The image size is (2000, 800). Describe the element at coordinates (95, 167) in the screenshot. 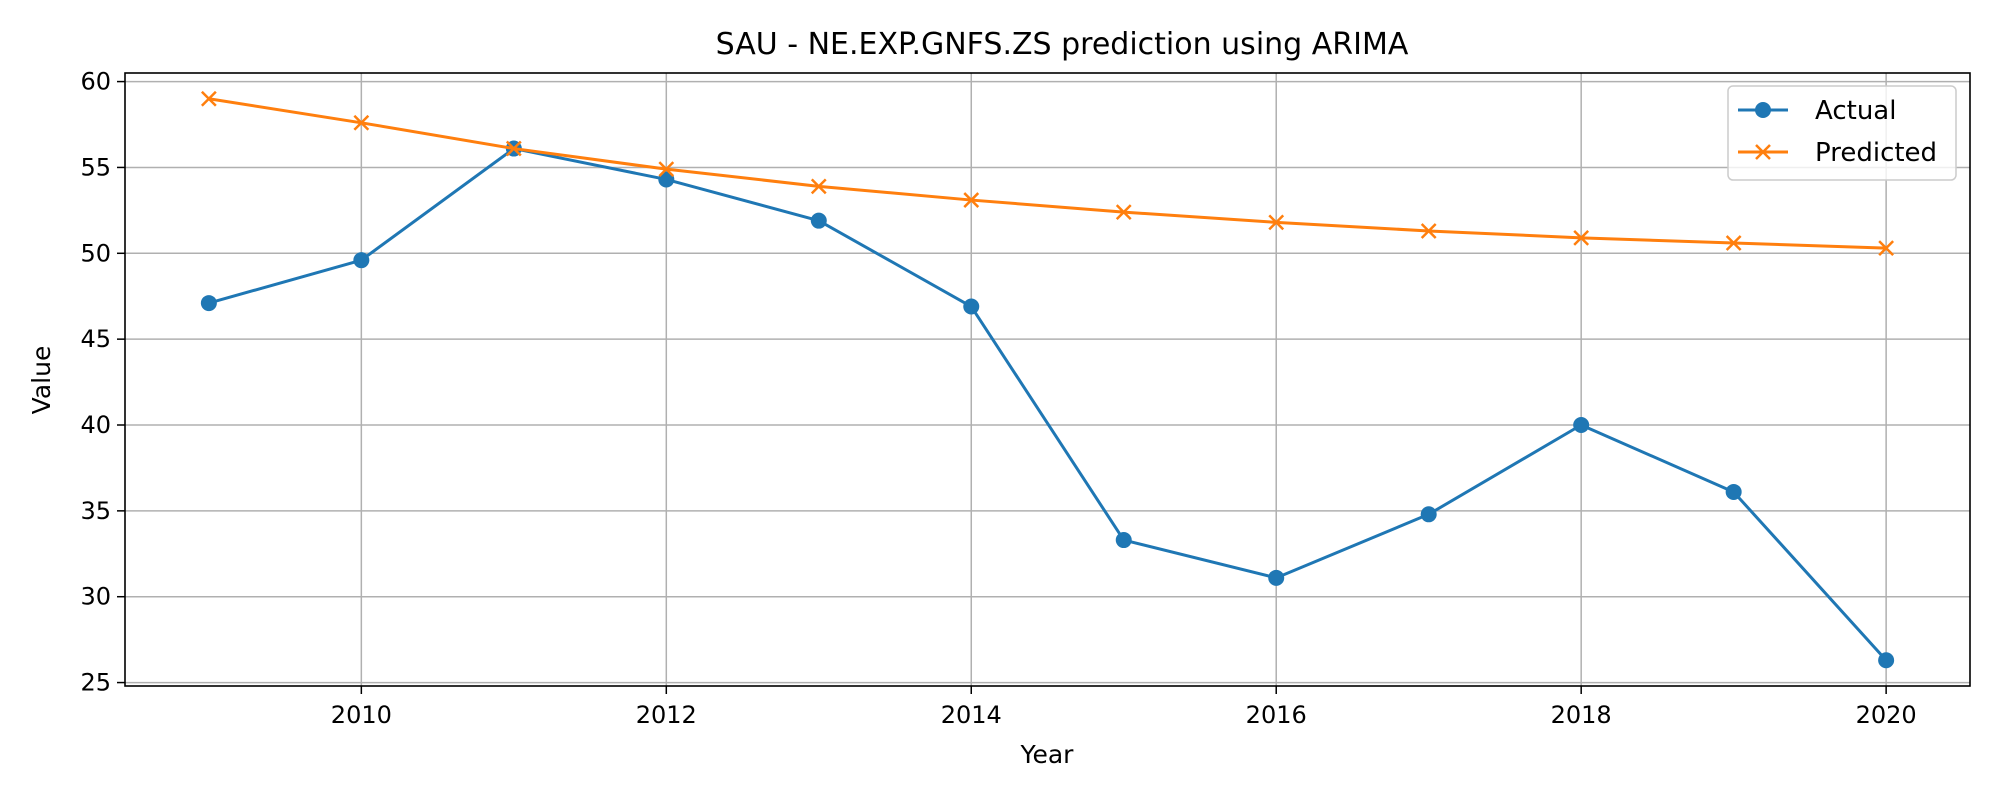

I see `y-tick-label: 55` at that location.